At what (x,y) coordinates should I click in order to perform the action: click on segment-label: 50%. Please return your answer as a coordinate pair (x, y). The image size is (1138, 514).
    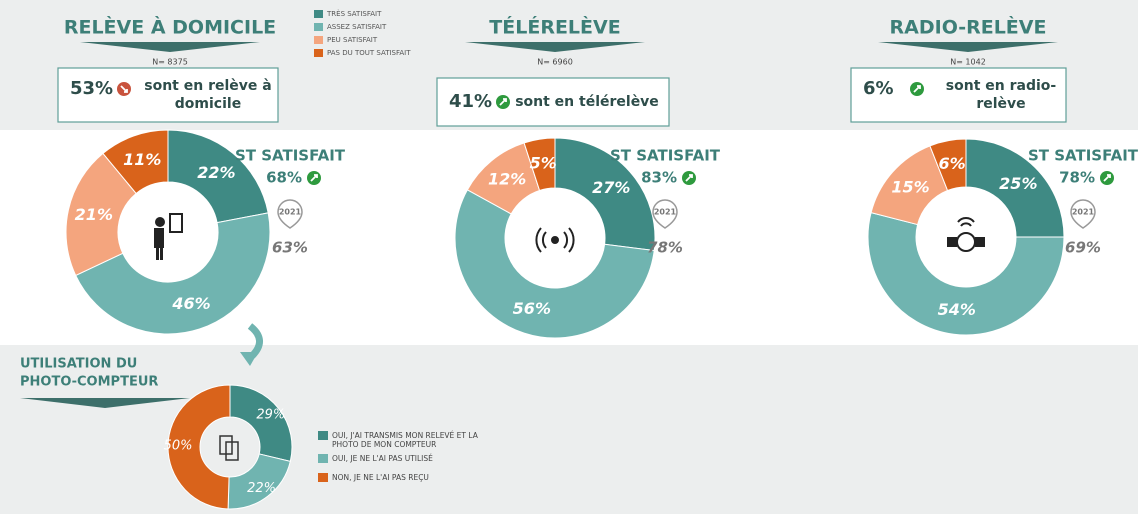
    Looking at the image, I should click on (178, 446).